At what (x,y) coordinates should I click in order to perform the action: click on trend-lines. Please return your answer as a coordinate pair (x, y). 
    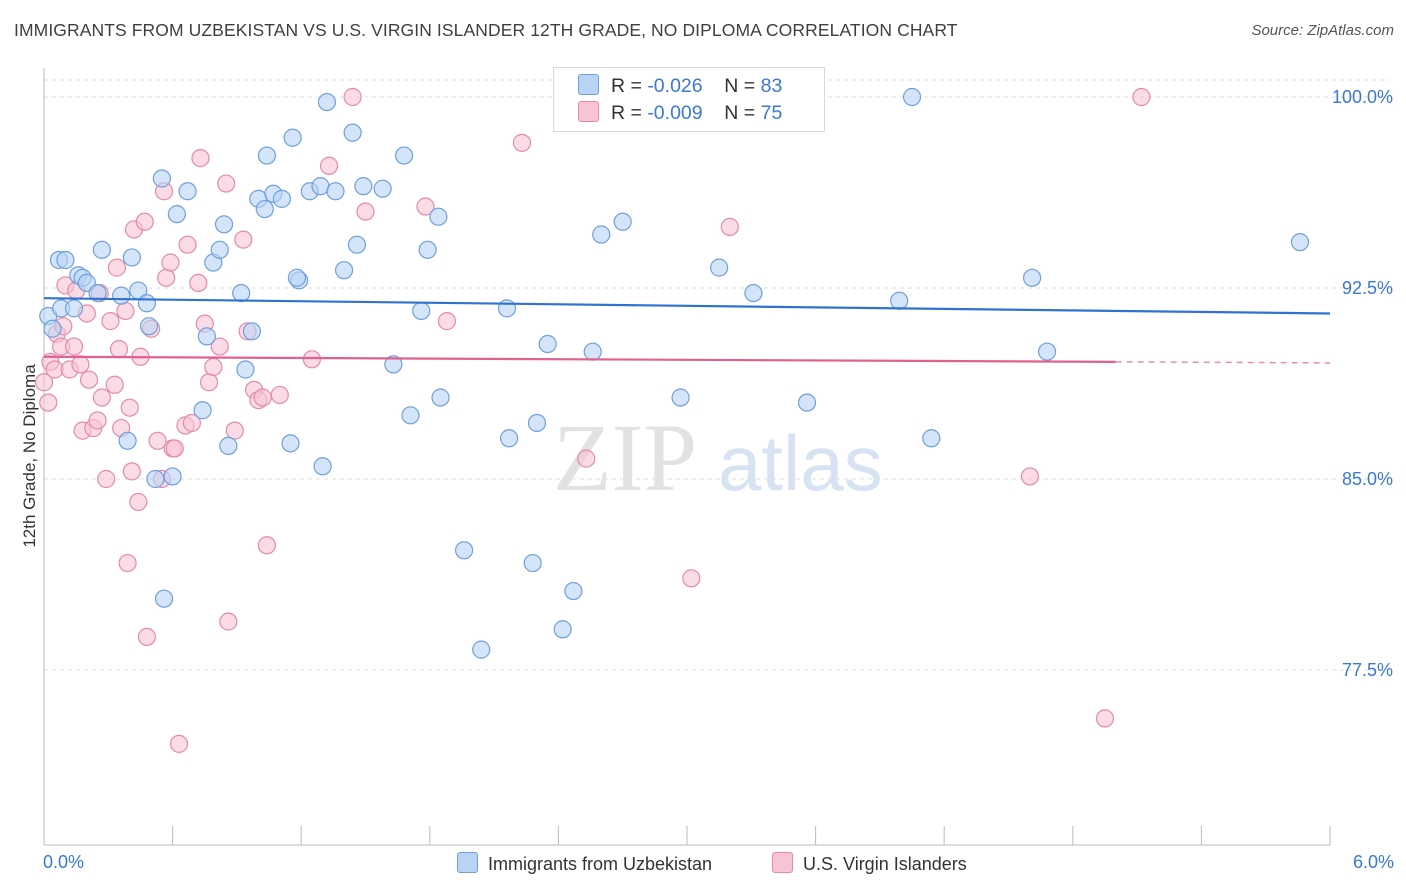
    Looking at the image, I should click on (687, 330).